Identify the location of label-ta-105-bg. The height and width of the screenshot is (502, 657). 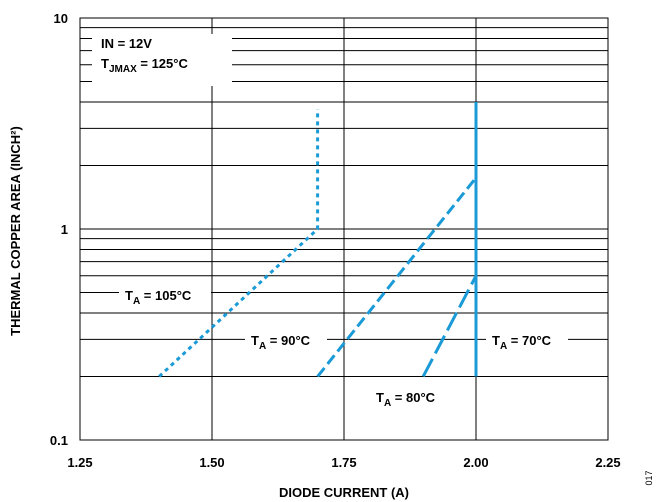
(165, 296).